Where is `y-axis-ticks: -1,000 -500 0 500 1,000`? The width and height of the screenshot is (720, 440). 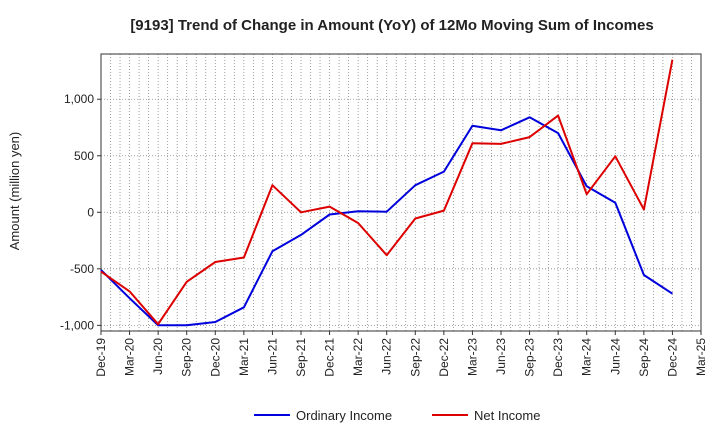 y-axis-ticks: -1,000 -500 0 500 1,000 is located at coordinates (80, 212).